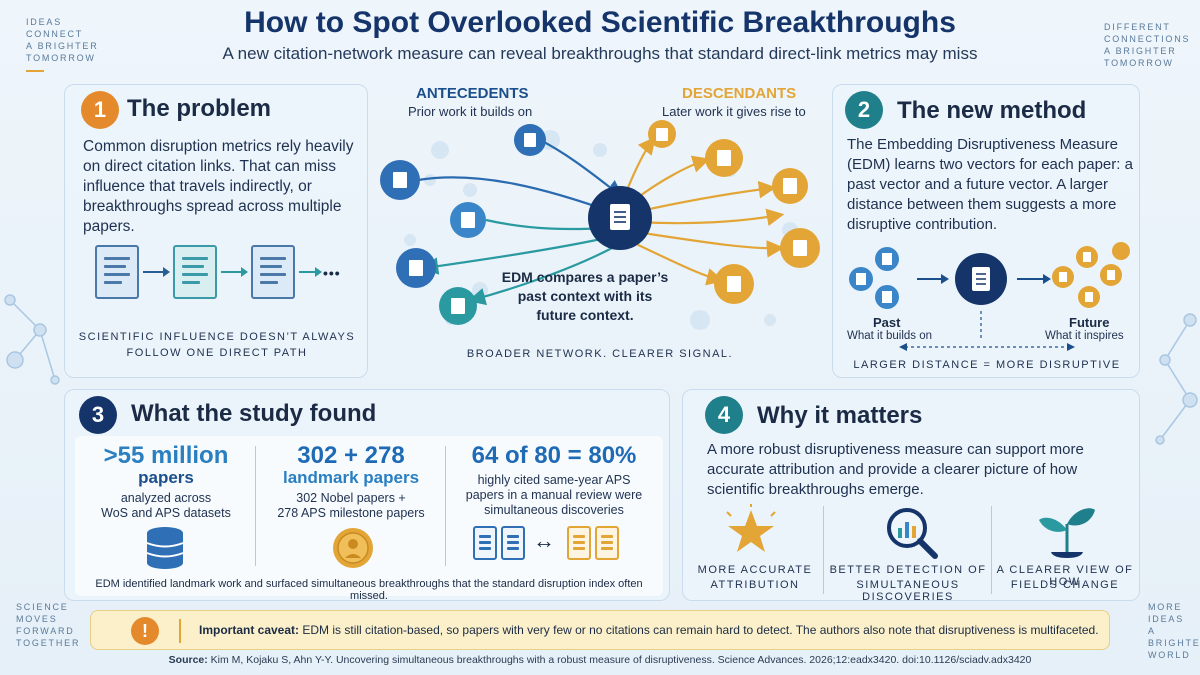  Describe the element at coordinates (600, 354) in the screenshot. I see `network-footer: BROADER NETWORK. CLEARER SIGNAL.` at that location.